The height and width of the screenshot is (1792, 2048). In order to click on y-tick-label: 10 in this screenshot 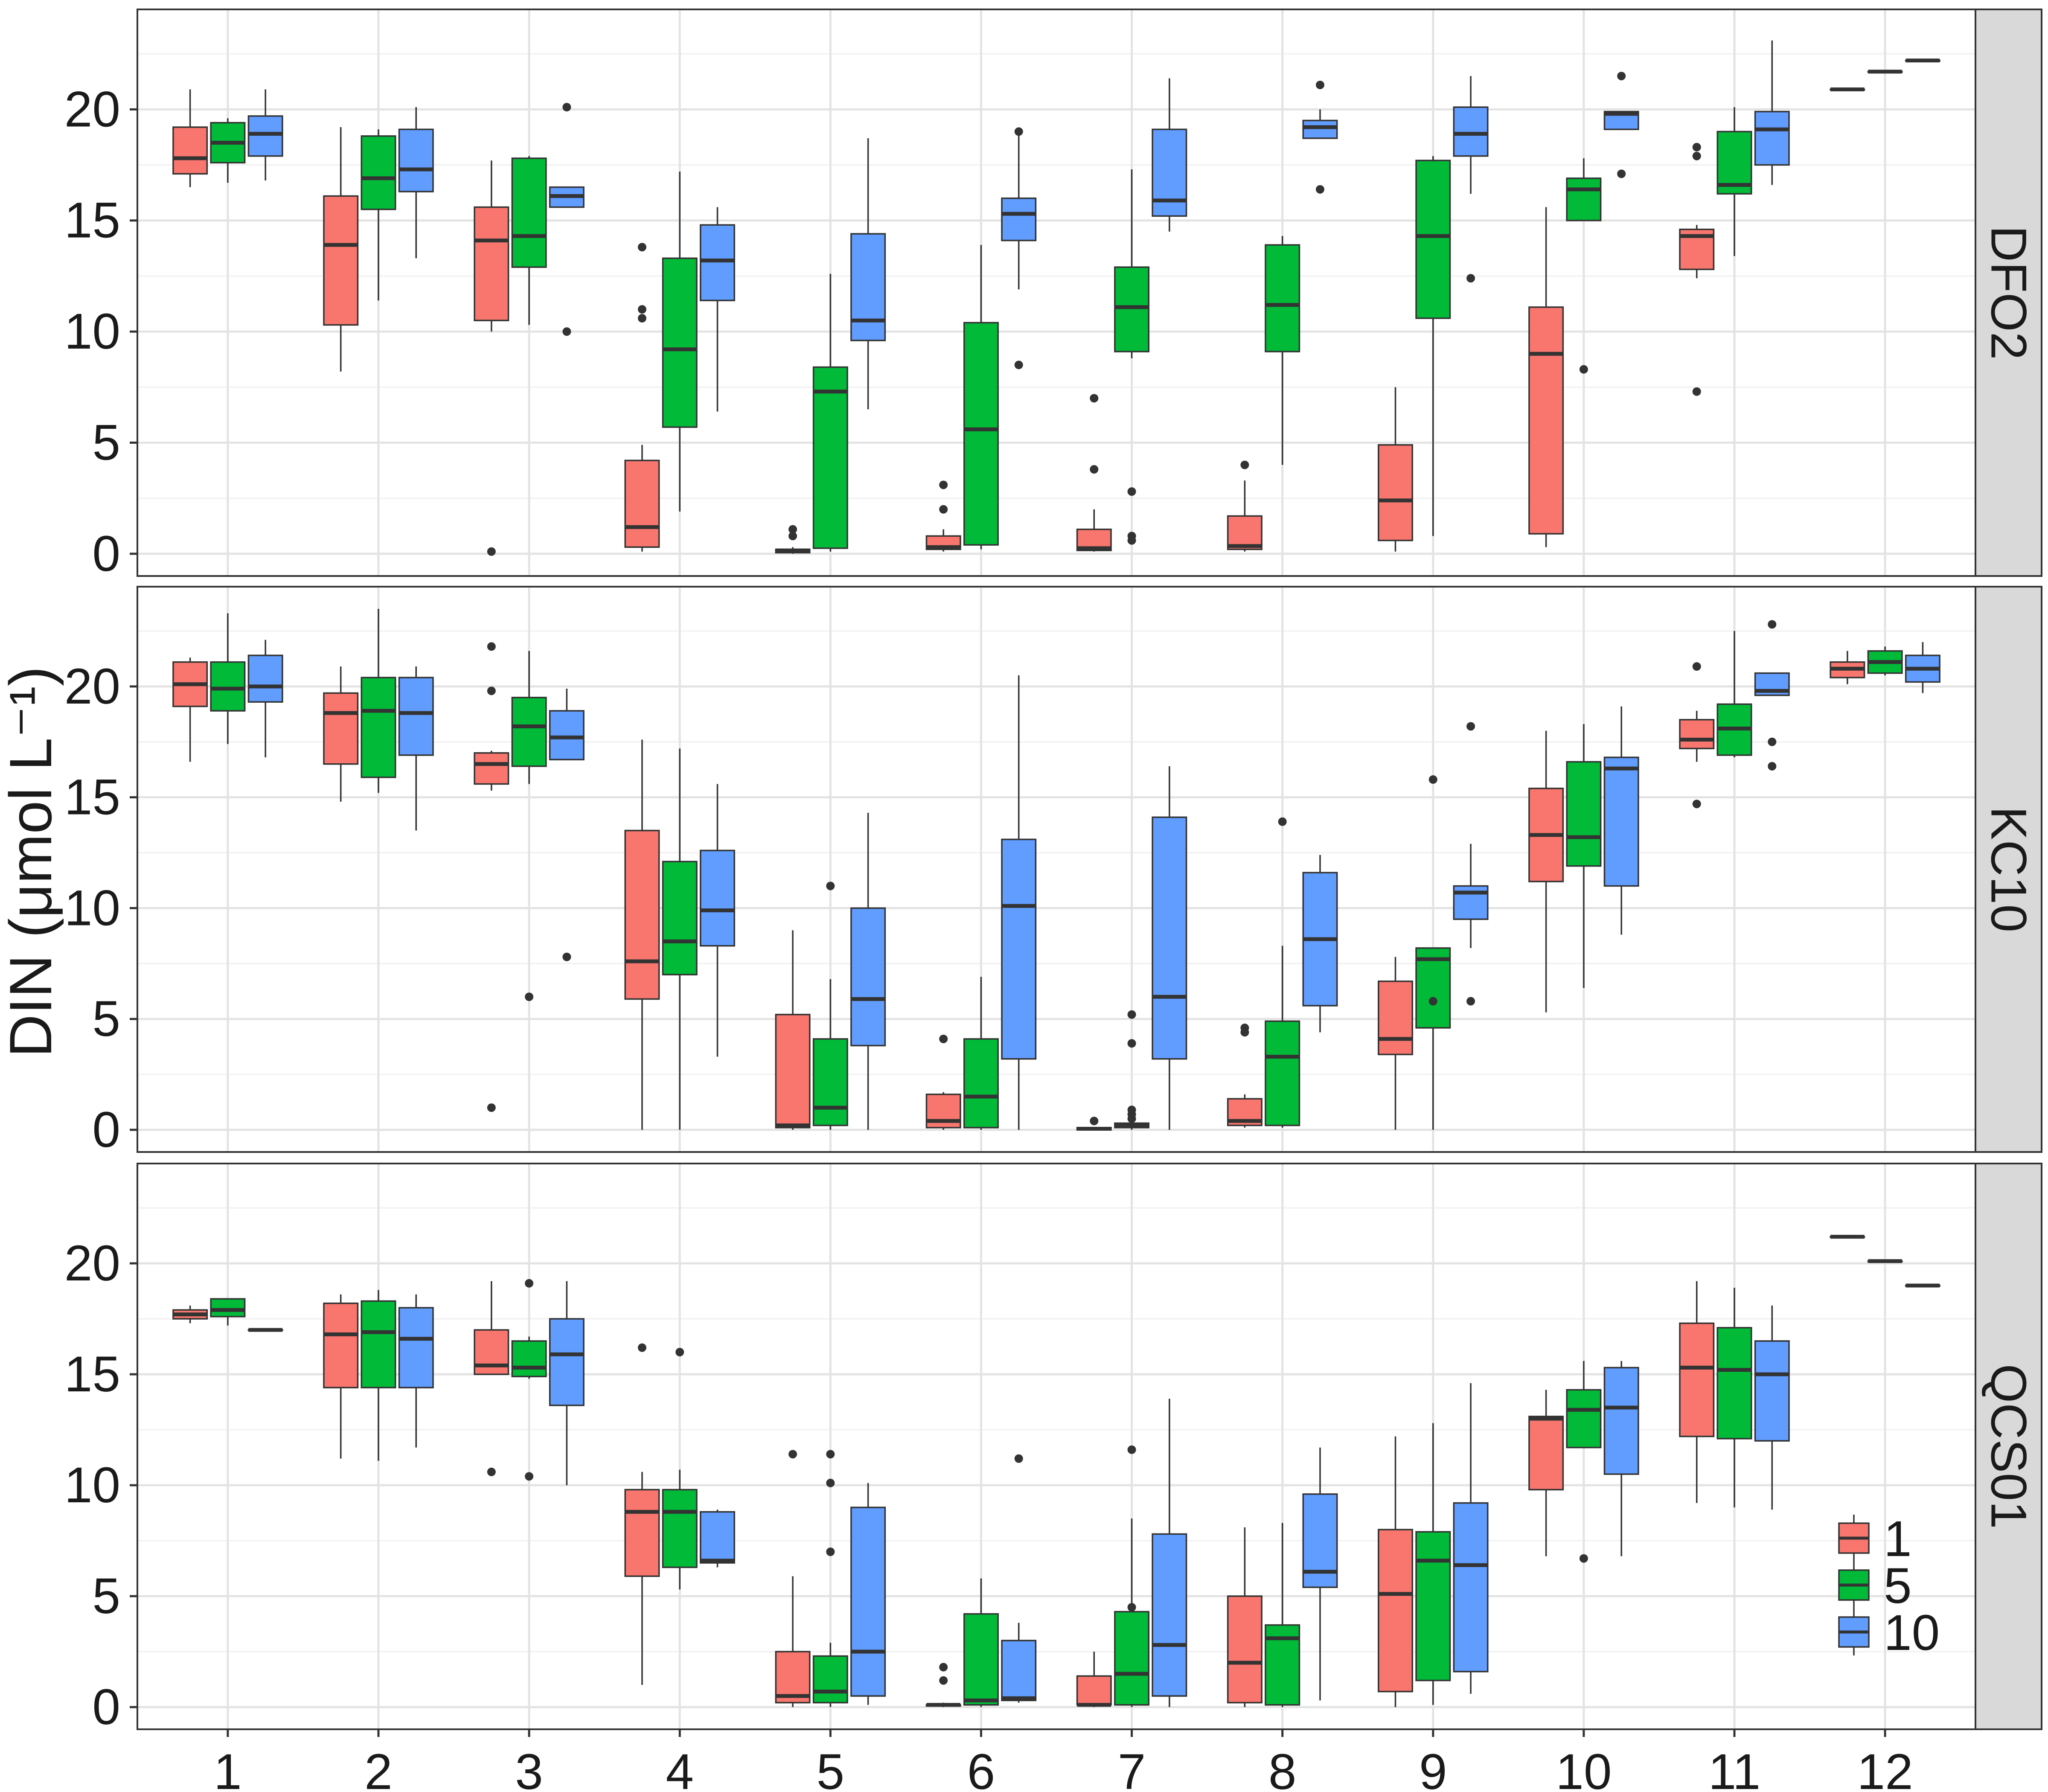, I will do `click(92, 1485)`.